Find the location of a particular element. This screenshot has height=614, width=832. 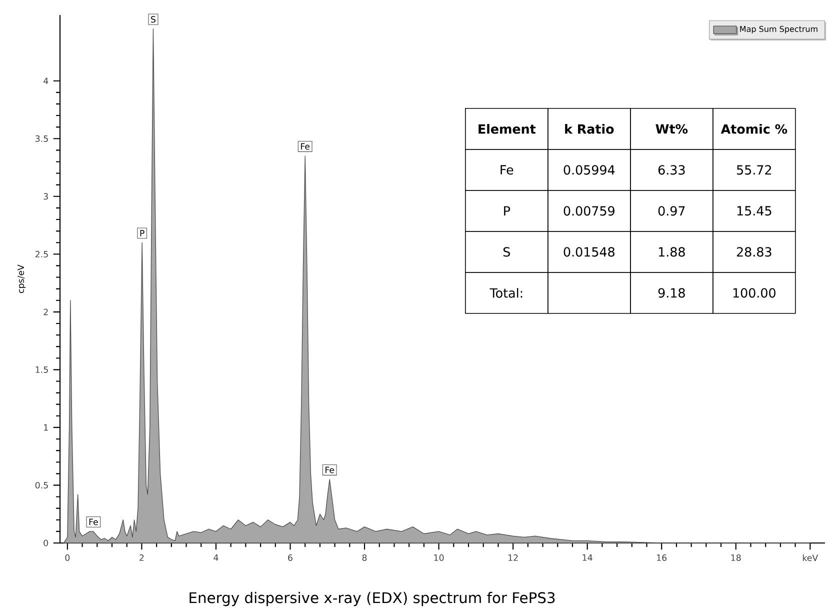

text: Energy dispersive x-ray (EDX) spectrum for FePS3 is located at coordinates (372, 599).